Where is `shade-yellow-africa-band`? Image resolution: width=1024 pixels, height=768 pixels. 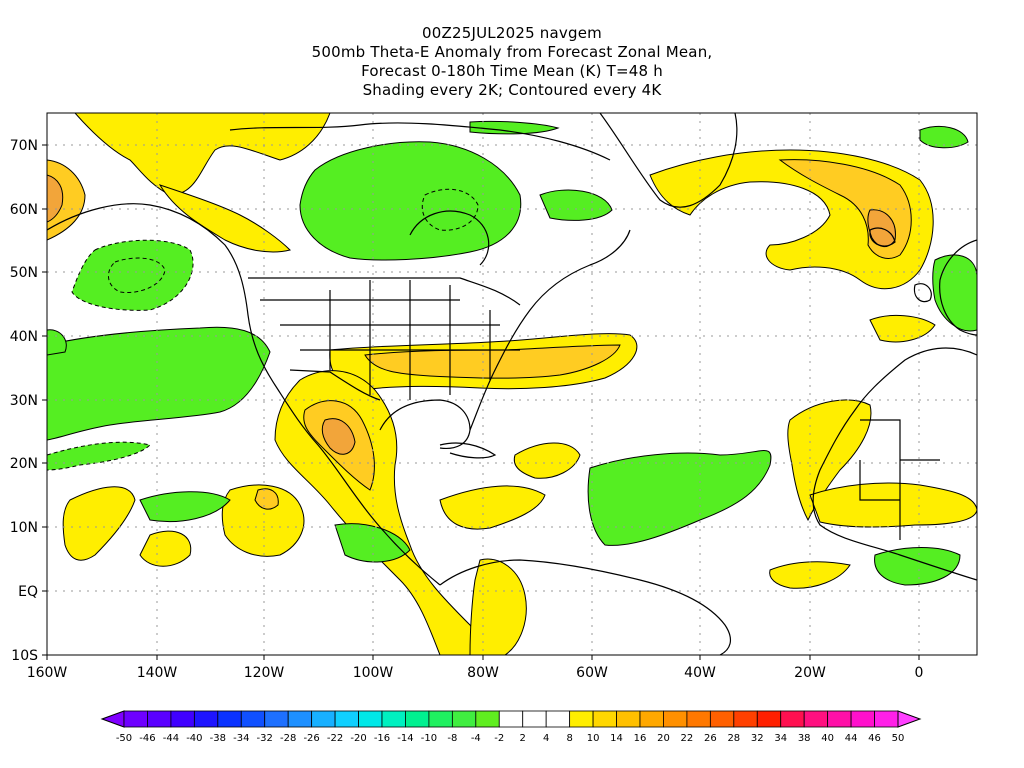 shade-yellow-africa-band is located at coordinates (893, 505).